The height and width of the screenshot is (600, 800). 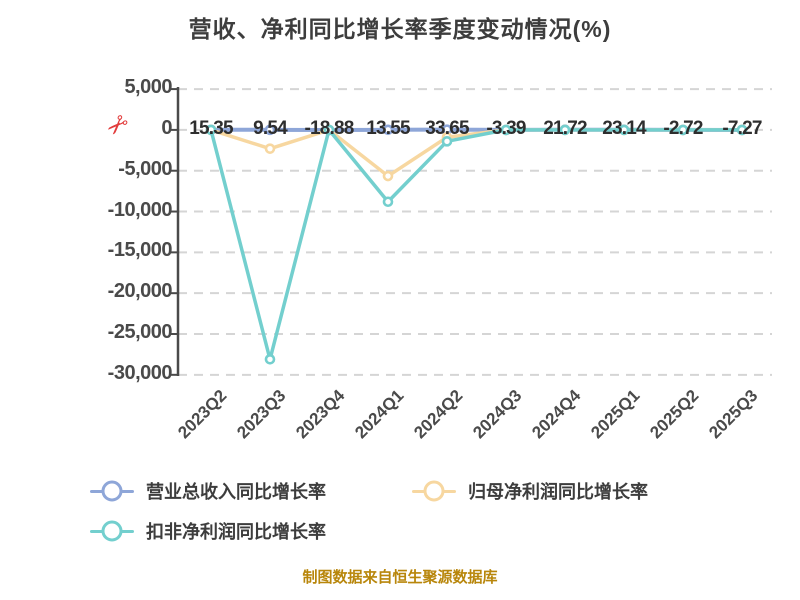 I want to click on y-axis-tick-label: -30,000, so click(x=140, y=372).